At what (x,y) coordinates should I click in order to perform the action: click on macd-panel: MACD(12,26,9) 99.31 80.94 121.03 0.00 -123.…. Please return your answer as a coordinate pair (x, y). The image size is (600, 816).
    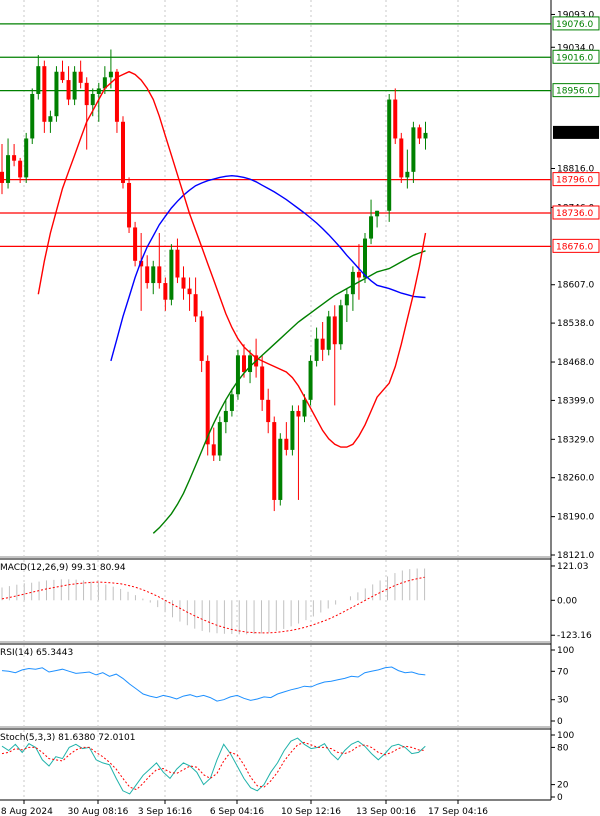
    Looking at the image, I should click on (296, 601).